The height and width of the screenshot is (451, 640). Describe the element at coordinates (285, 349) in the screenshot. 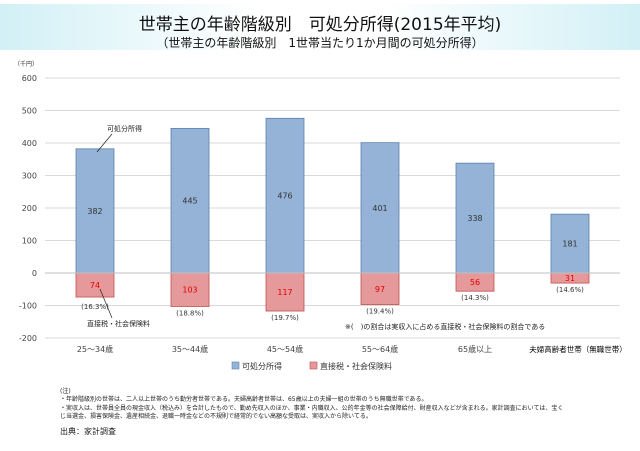

I see `x-tick-label: 45～54歳` at that location.